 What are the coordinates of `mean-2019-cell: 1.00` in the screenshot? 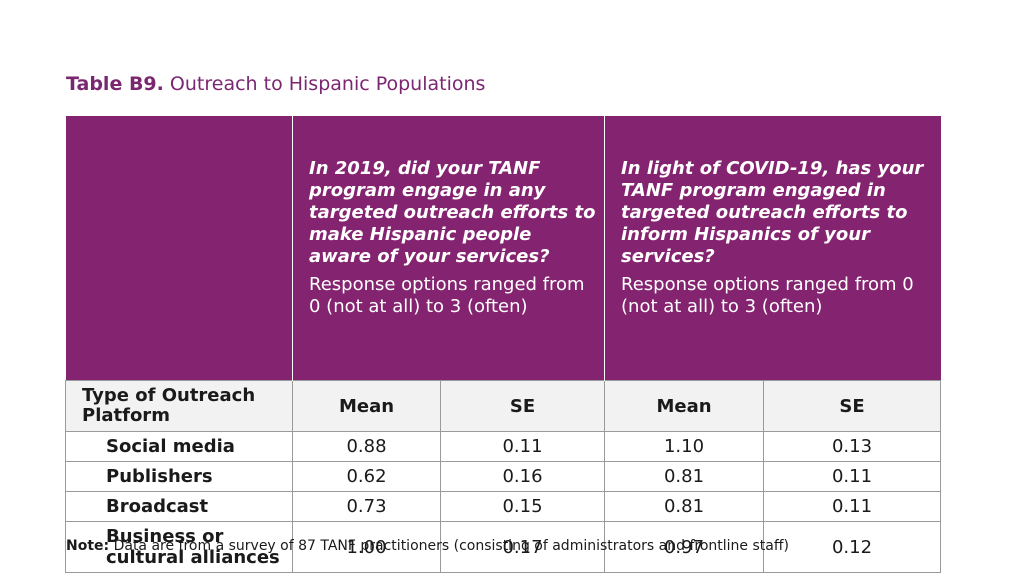 It's located at (366, 547).